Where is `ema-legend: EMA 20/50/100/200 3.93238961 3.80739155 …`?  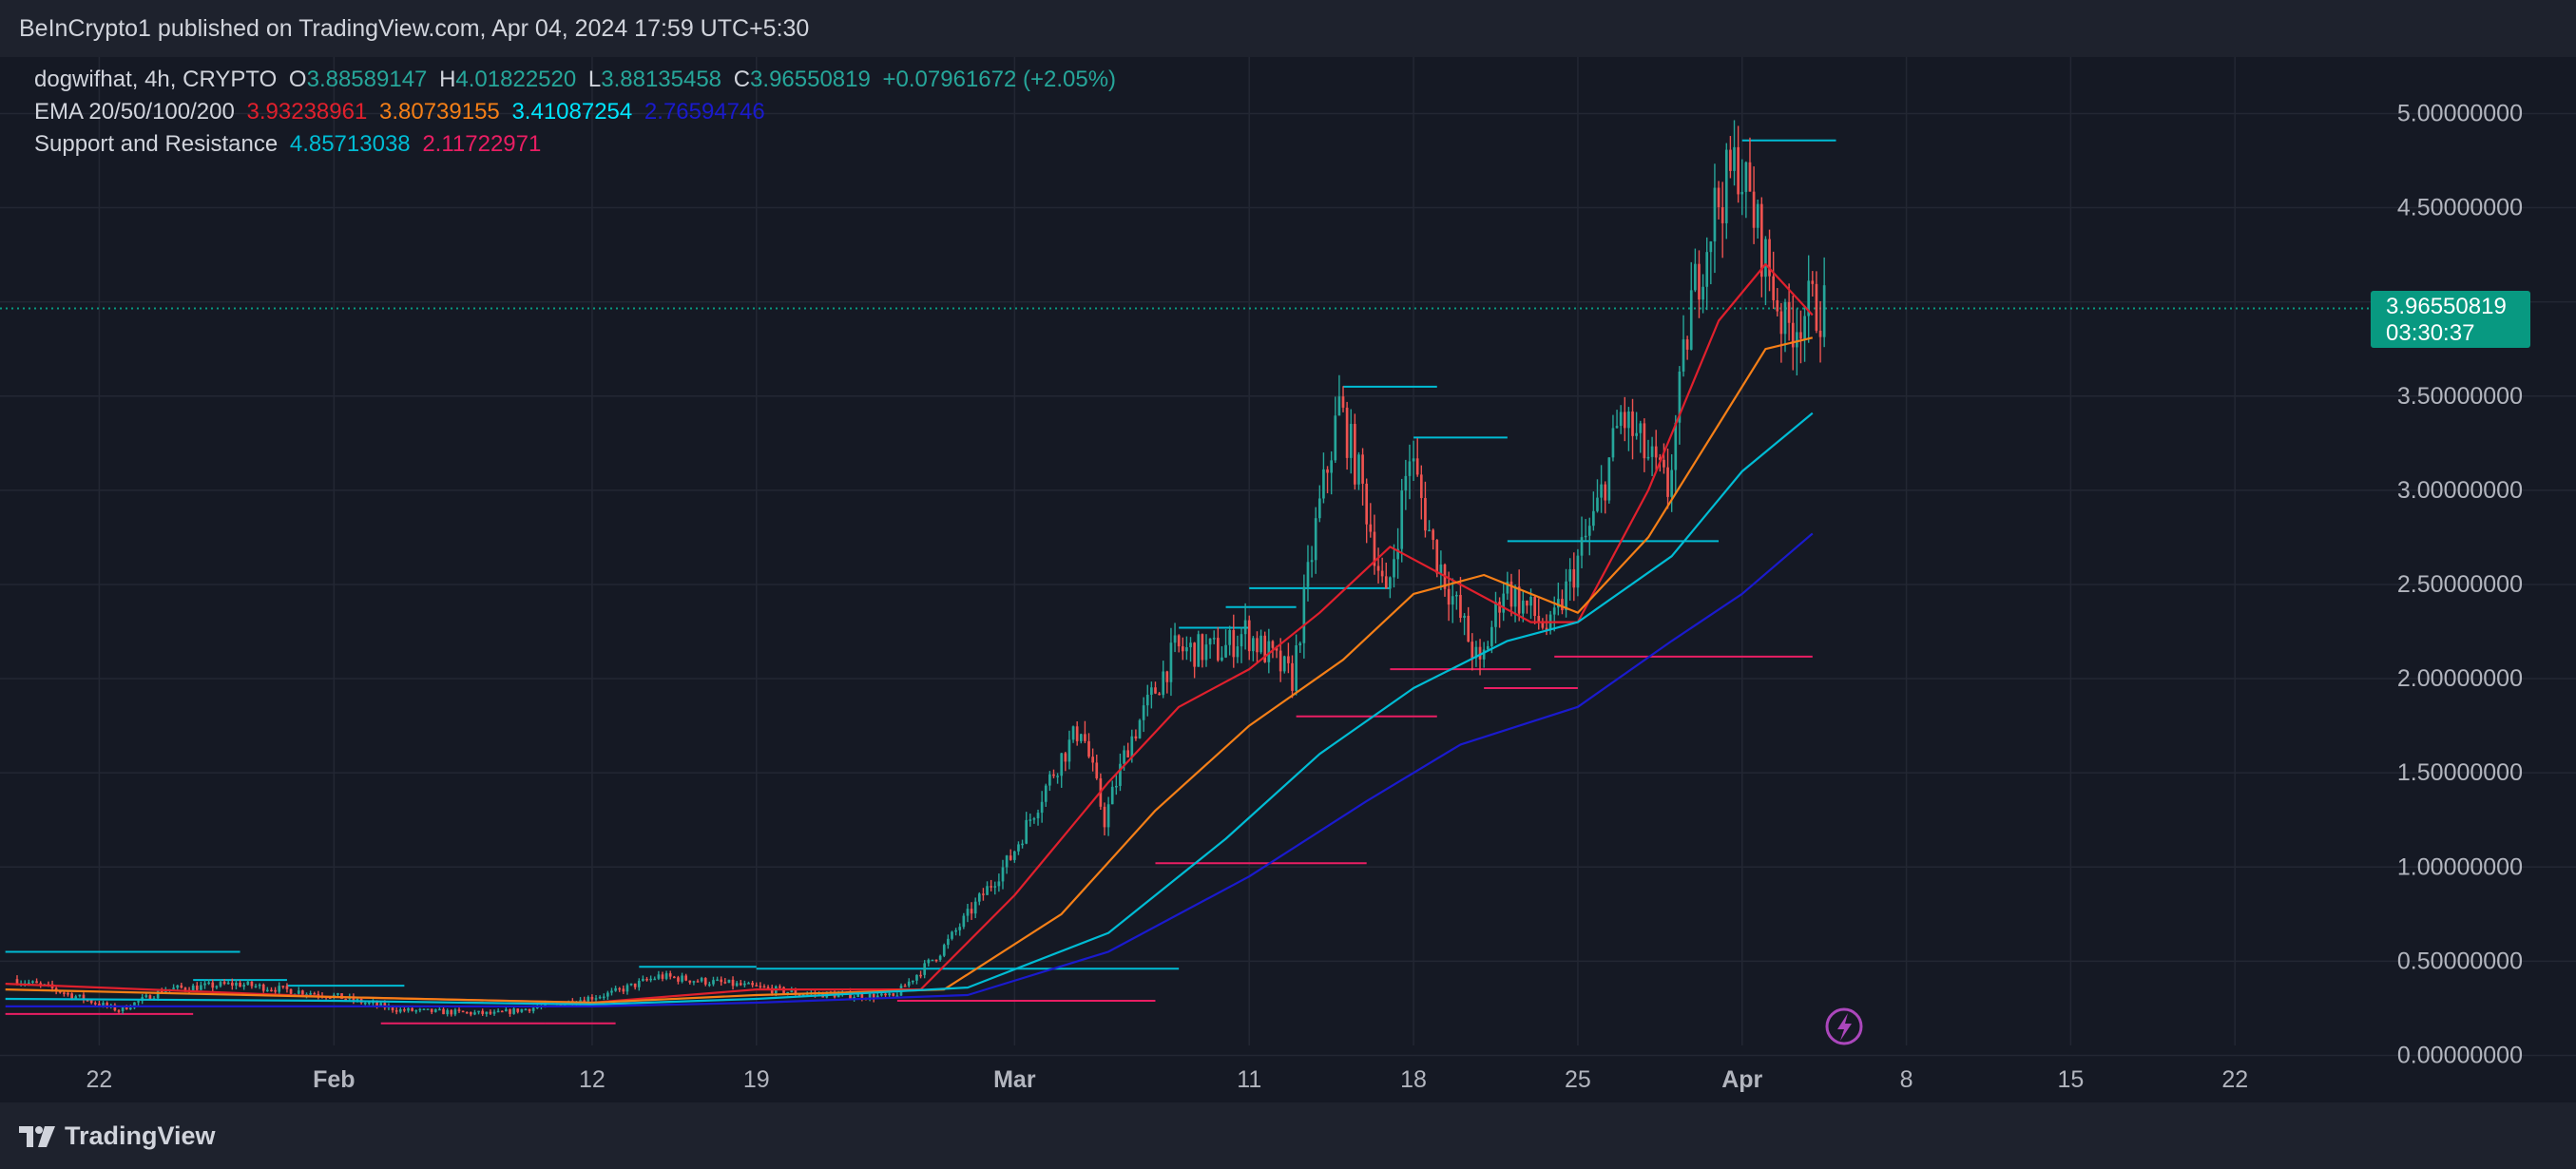 ema-legend: EMA 20/50/100/200 3.93238961 3.80739155 … is located at coordinates (402, 112).